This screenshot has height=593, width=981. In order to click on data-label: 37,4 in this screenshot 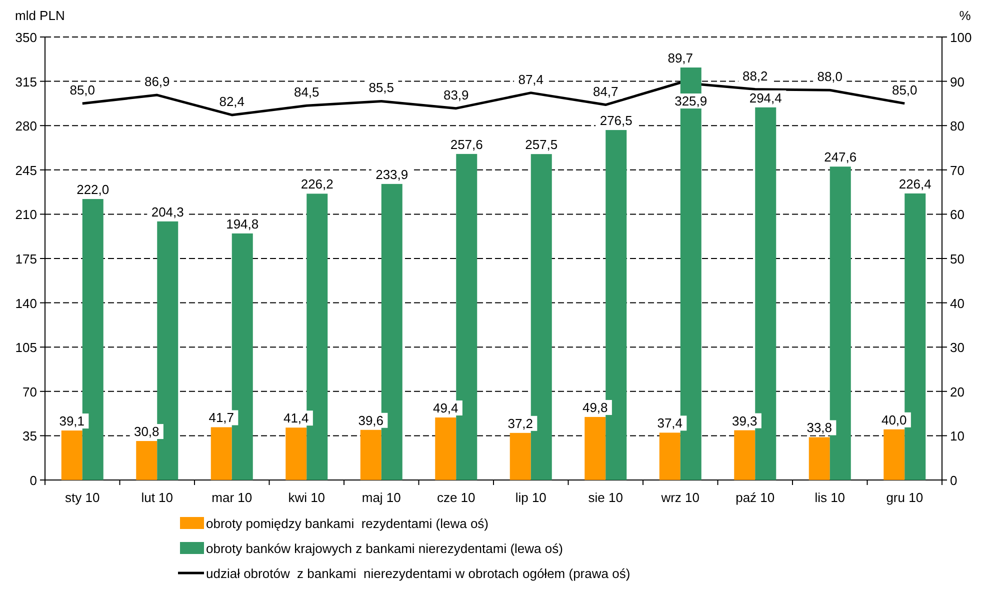, I will do `click(670, 423)`.